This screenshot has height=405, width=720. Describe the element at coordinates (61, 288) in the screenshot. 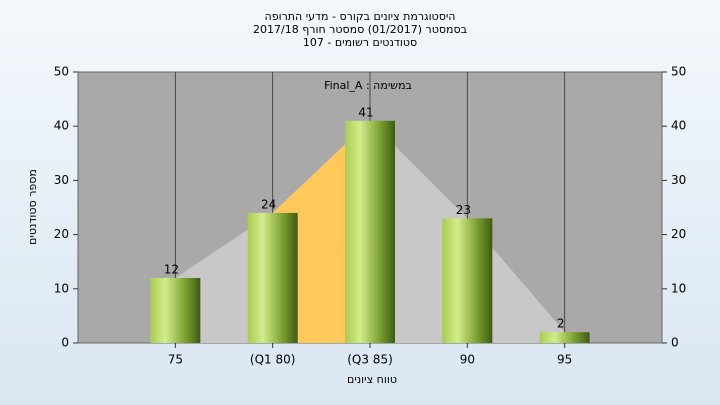

I see `y-tick-label: 10` at that location.